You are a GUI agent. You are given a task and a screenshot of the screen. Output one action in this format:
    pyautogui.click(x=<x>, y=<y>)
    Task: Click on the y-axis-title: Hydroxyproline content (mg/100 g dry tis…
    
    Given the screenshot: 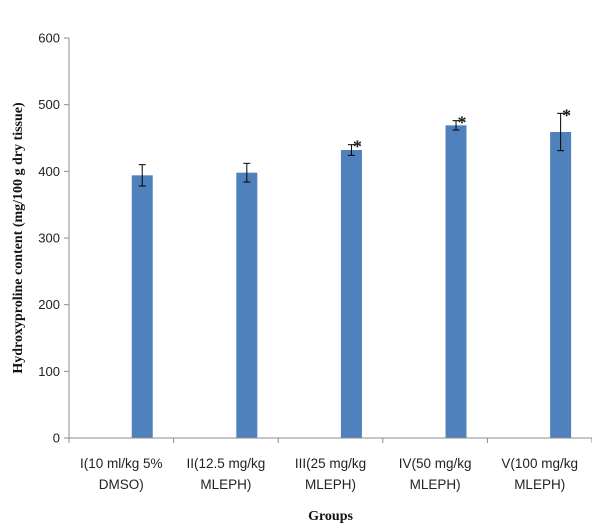 What is the action you would take?
    pyautogui.click(x=18, y=238)
    